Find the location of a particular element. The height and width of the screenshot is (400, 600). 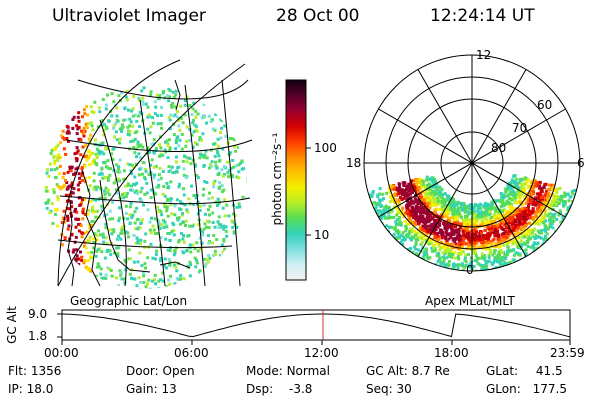

geo-coastlines is located at coordinates (129, 183).